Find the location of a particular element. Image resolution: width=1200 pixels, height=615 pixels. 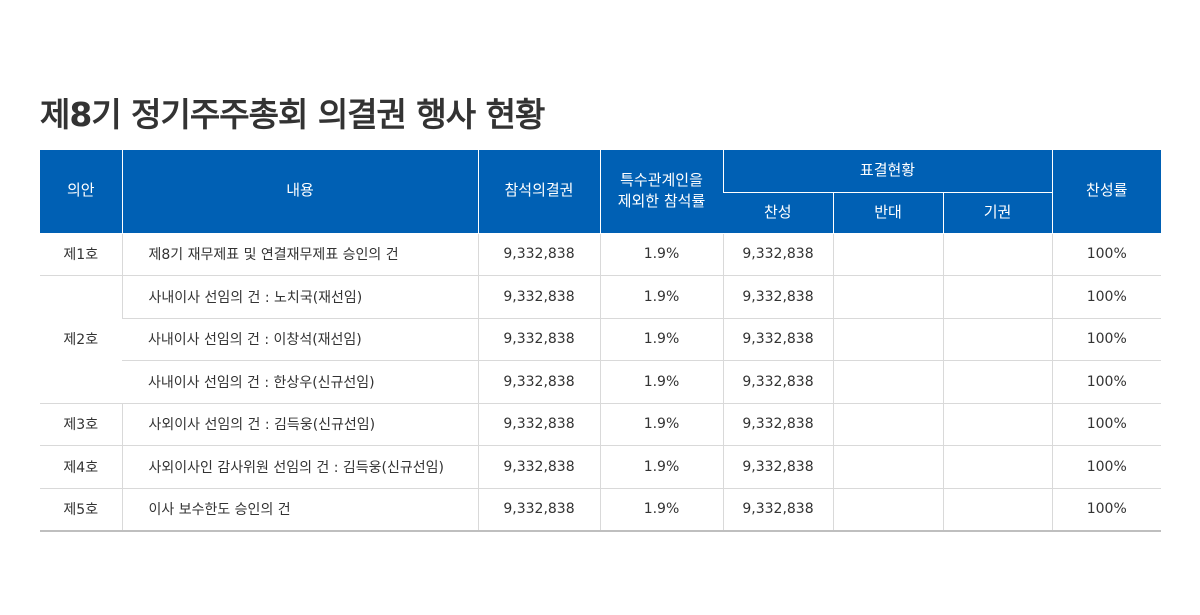

header-attendance-ratio: 특수관계인을 제외한 참석률 is located at coordinates (661, 192).